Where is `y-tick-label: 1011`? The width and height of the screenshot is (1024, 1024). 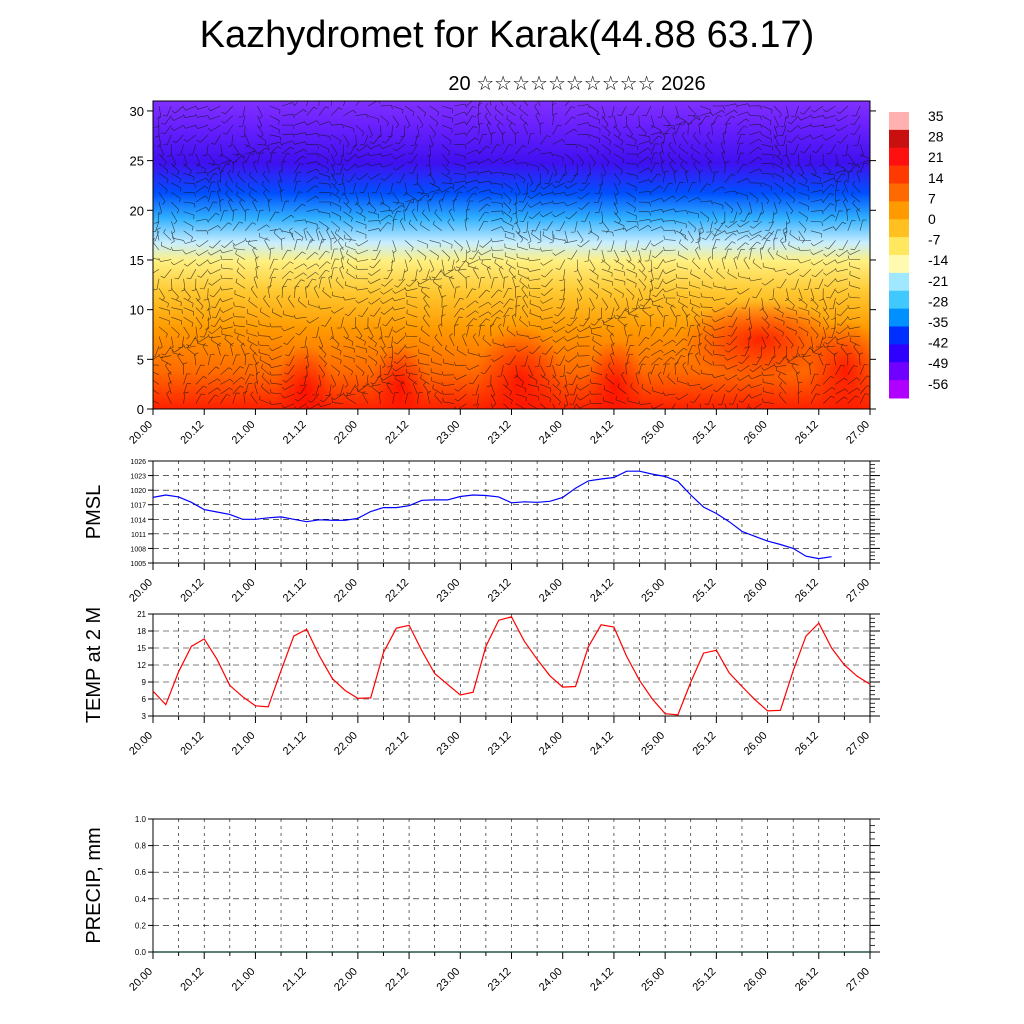
y-tick-label: 1011 is located at coordinates (138, 535).